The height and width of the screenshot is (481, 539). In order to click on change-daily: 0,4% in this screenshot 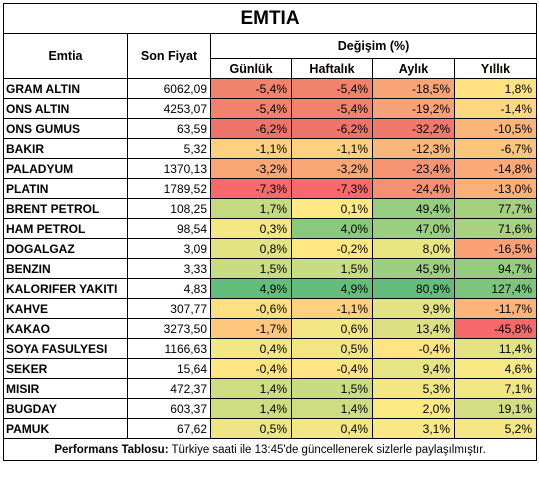, I will do `click(251, 348)`.